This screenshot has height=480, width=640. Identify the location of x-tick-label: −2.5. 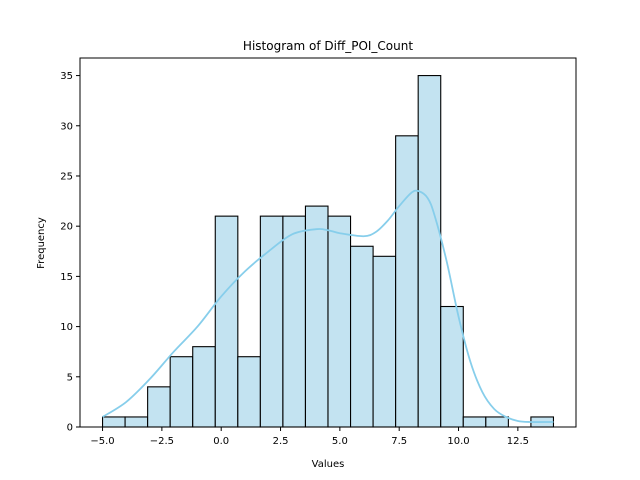
(162, 441).